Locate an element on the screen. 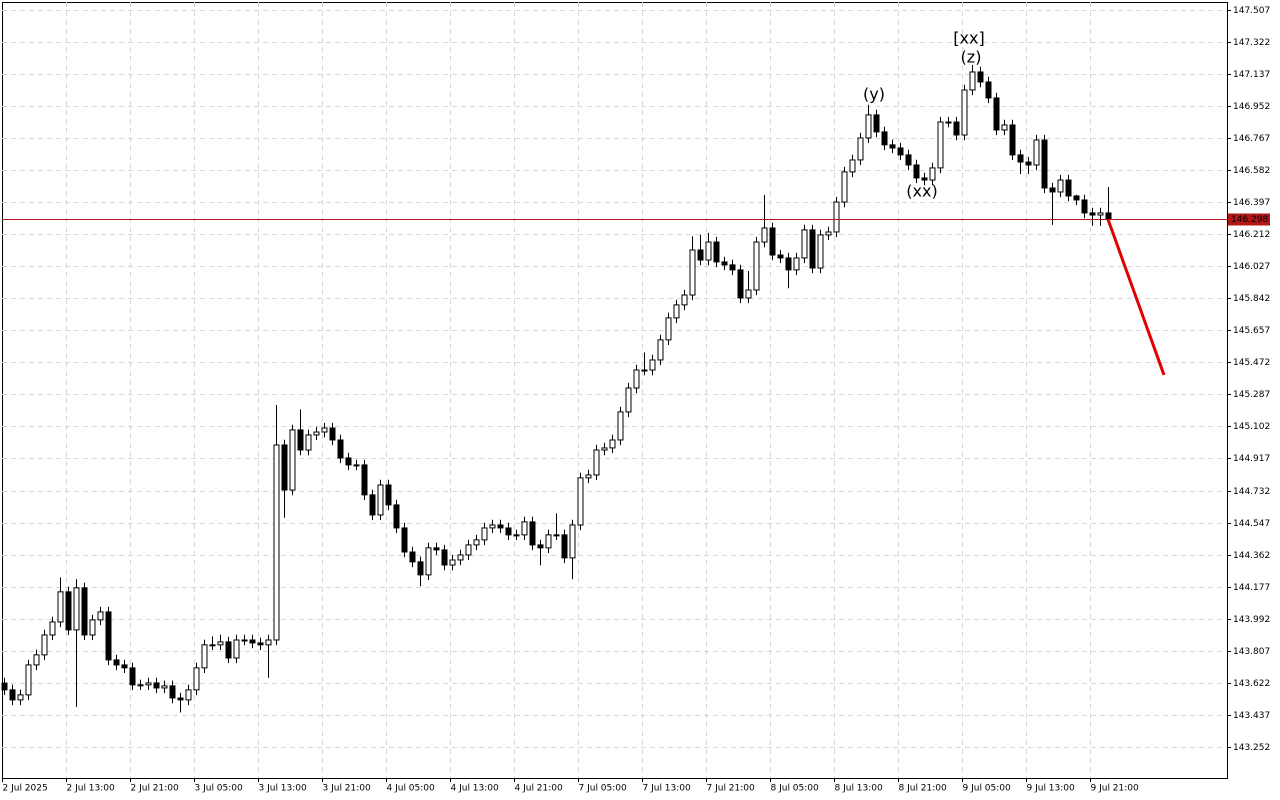 This screenshot has width=1280, height=800. y-tick-label: 147.137 is located at coordinates (1251, 75).